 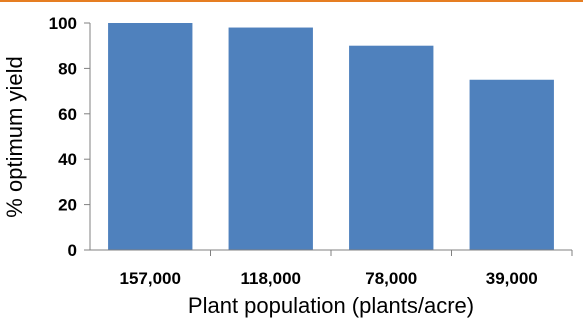 What do you see at coordinates (67, 114) in the screenshot?
I see `y-tick-label: 60` at bounding box center [67, 114].